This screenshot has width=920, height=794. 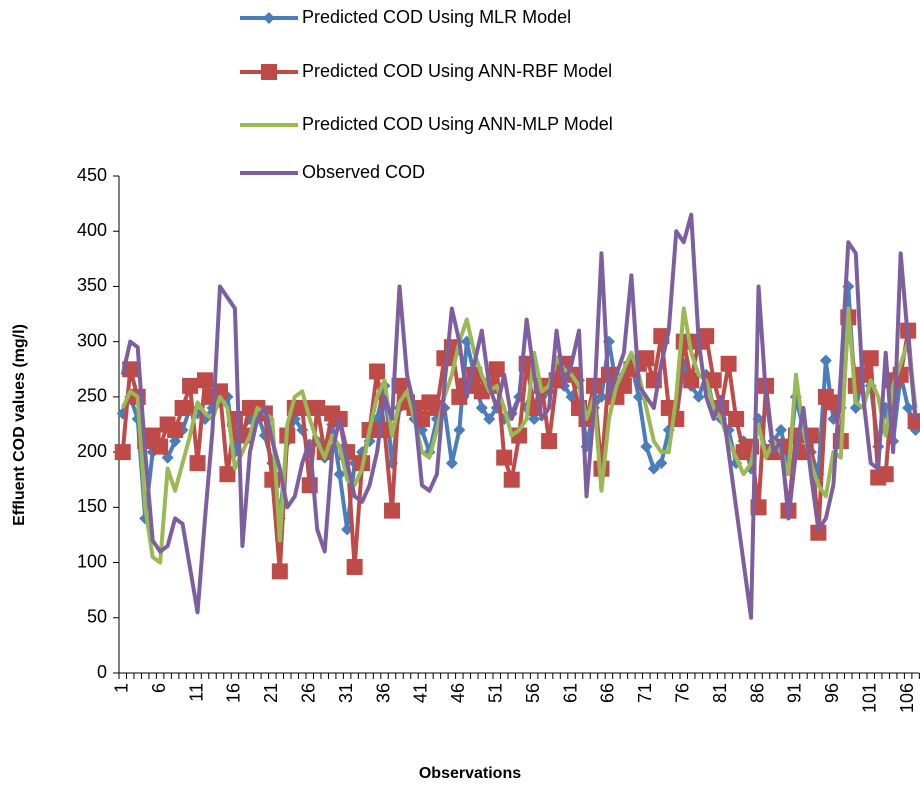 I want to click on x-tick-label: 61, so click(x=570, y=693).